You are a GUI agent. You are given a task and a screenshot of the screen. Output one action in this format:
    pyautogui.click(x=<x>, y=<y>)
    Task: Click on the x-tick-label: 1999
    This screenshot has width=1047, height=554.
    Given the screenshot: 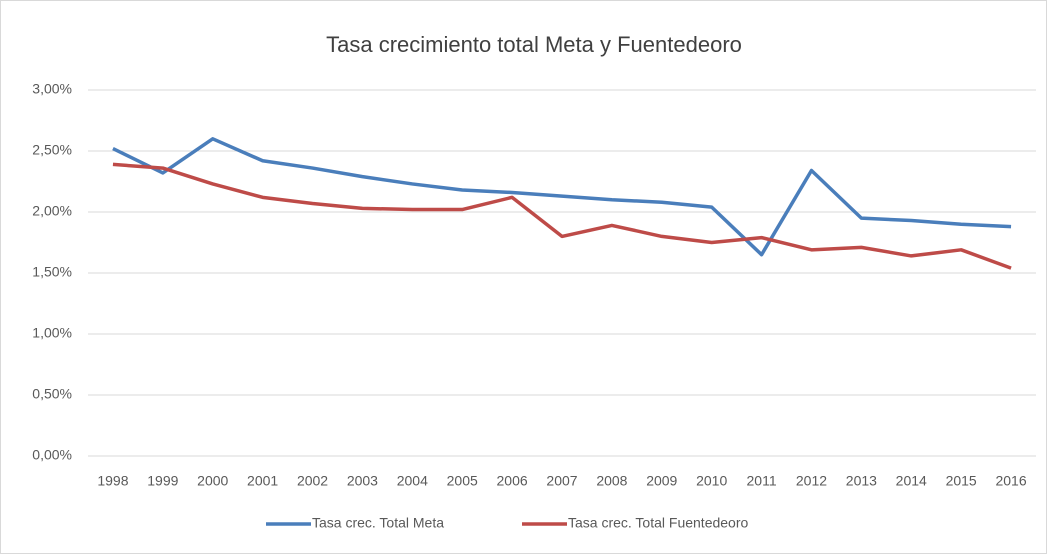 What is the action you would take?
    pyautogui.click(x=162, y=481)
    